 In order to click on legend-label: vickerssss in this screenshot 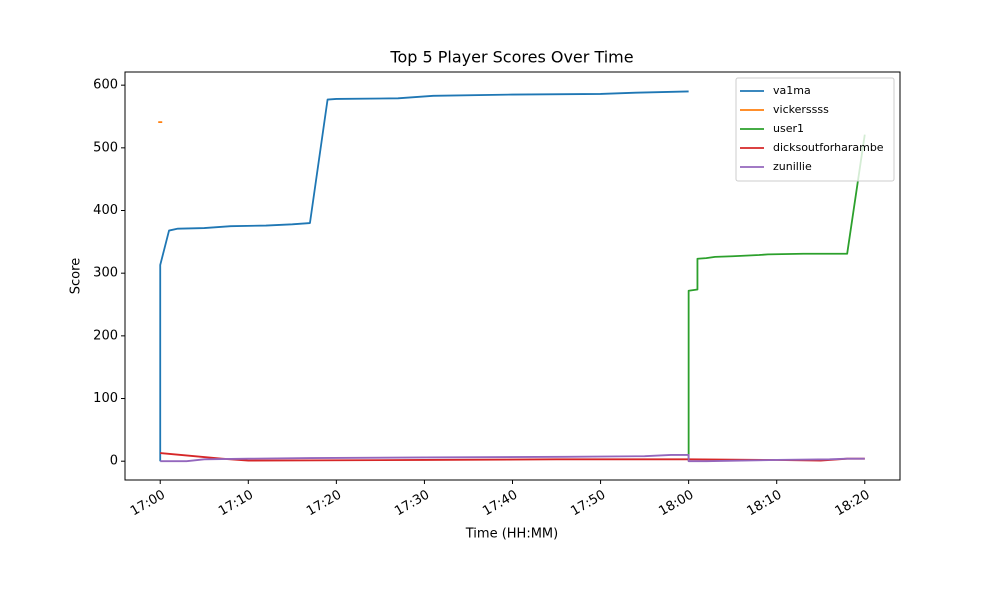, I will do `click(801, 109)`.